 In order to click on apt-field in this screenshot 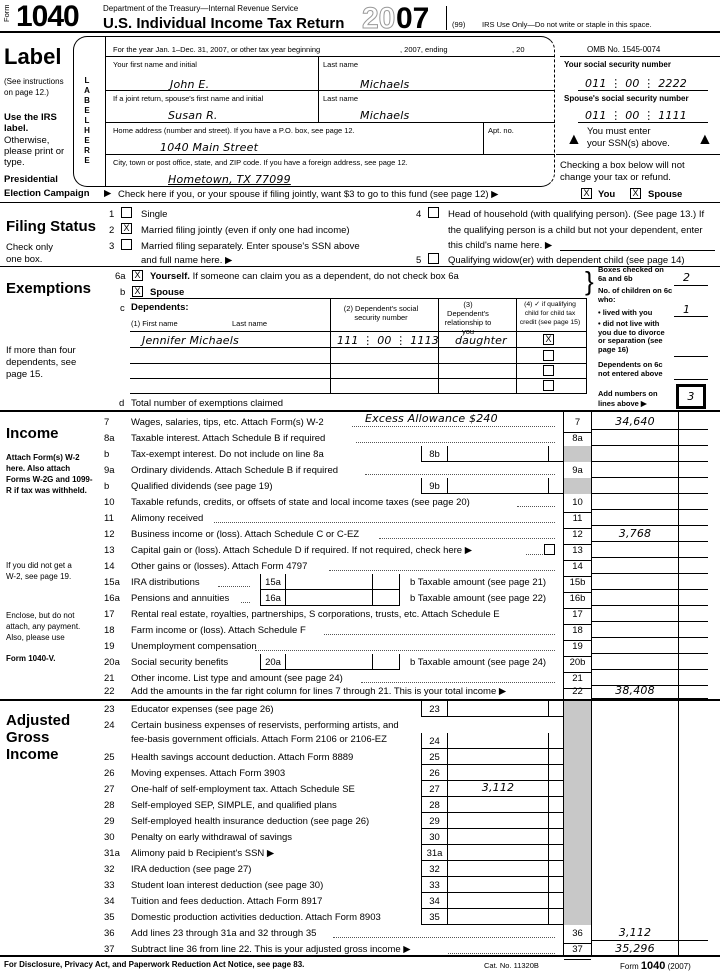, I will do `click(518, 146)`.